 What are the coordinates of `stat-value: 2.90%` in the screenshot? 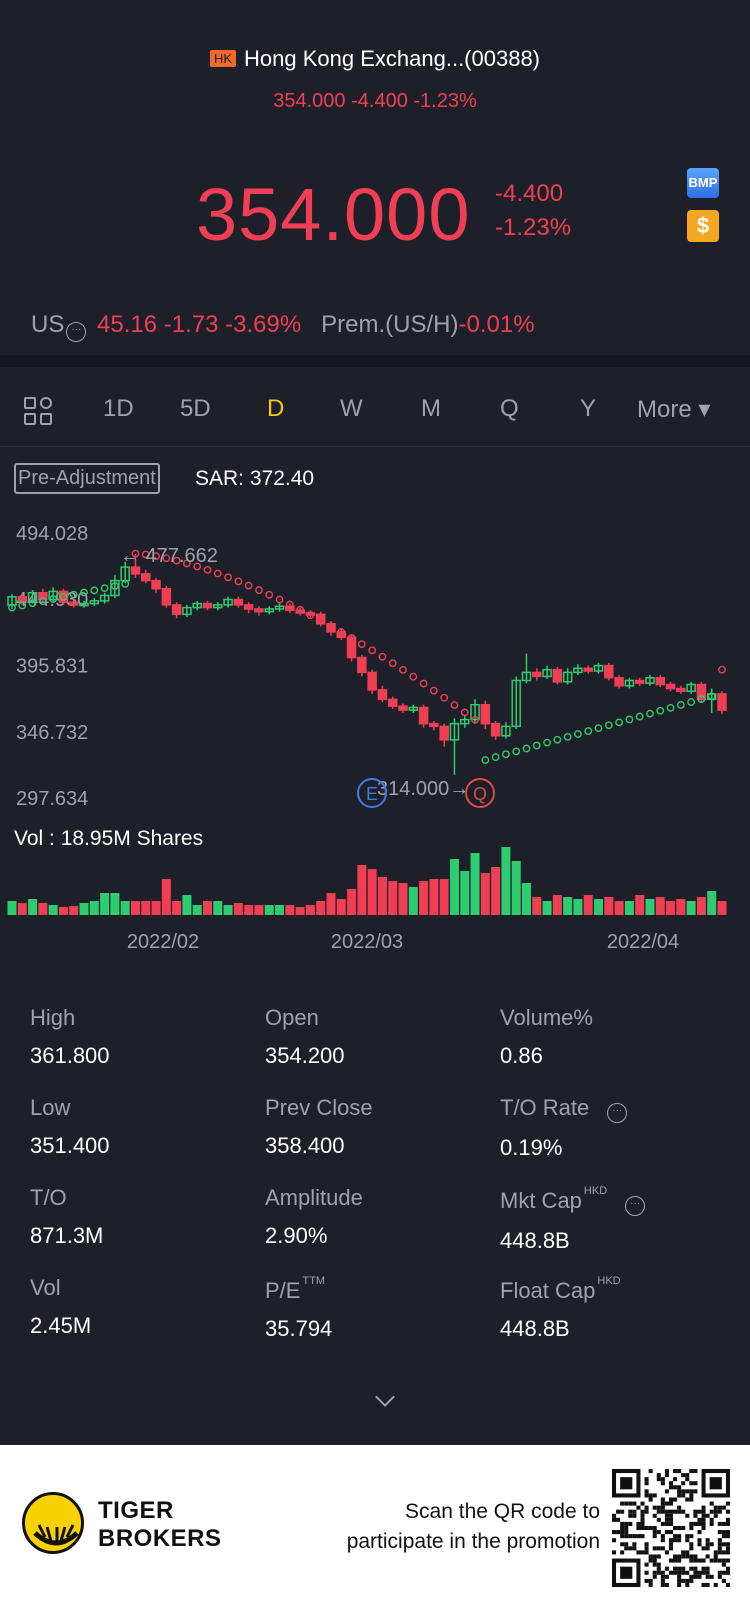 It's located at (296, 1235).